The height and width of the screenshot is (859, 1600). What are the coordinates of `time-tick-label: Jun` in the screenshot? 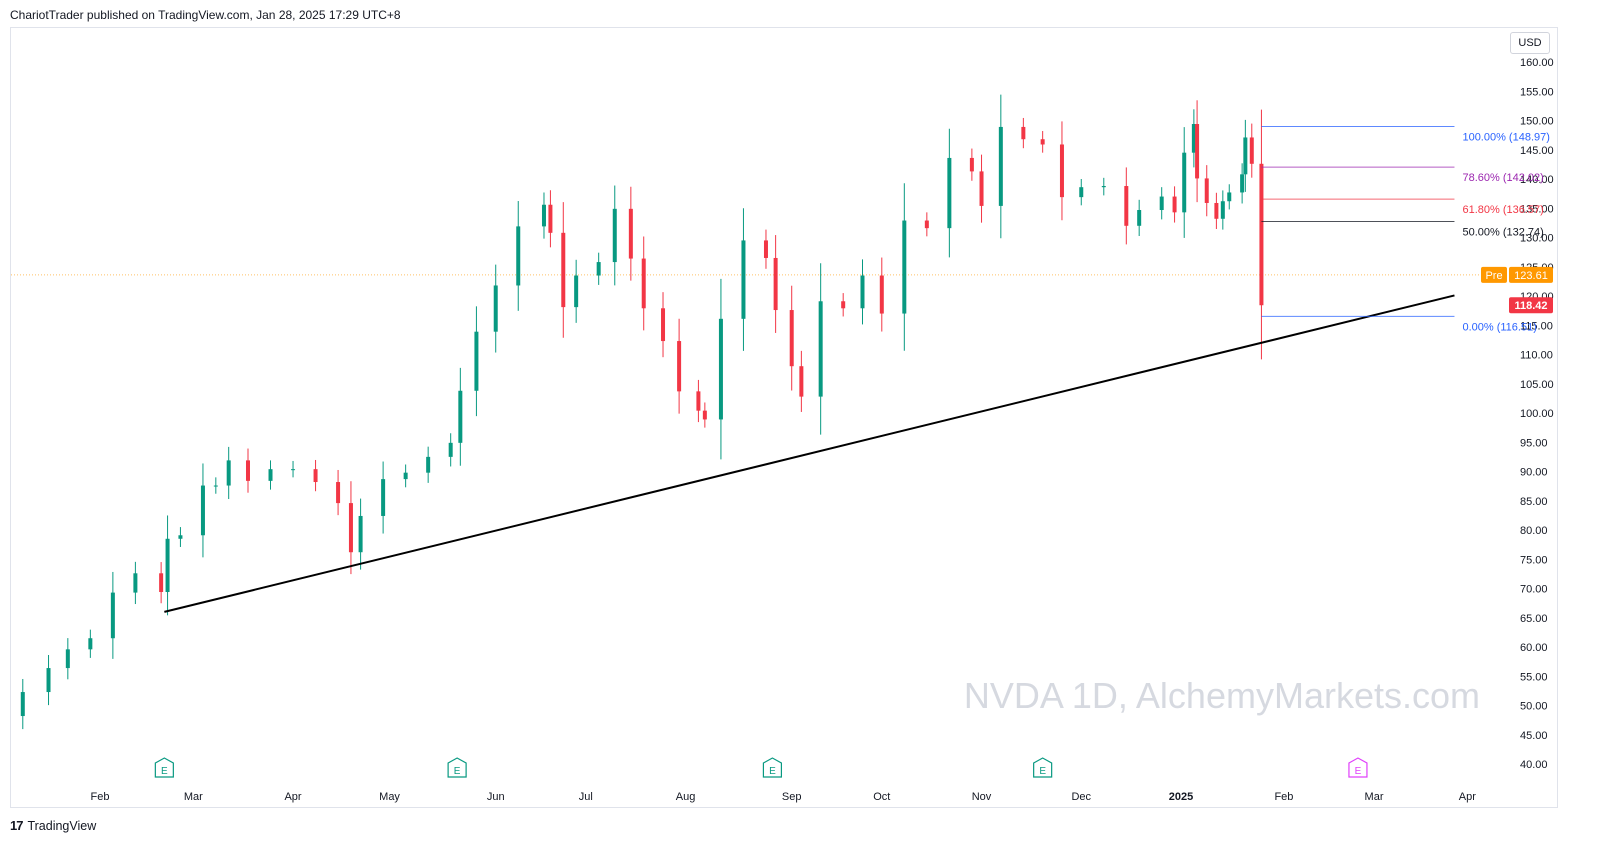 It's located at (496, 797).